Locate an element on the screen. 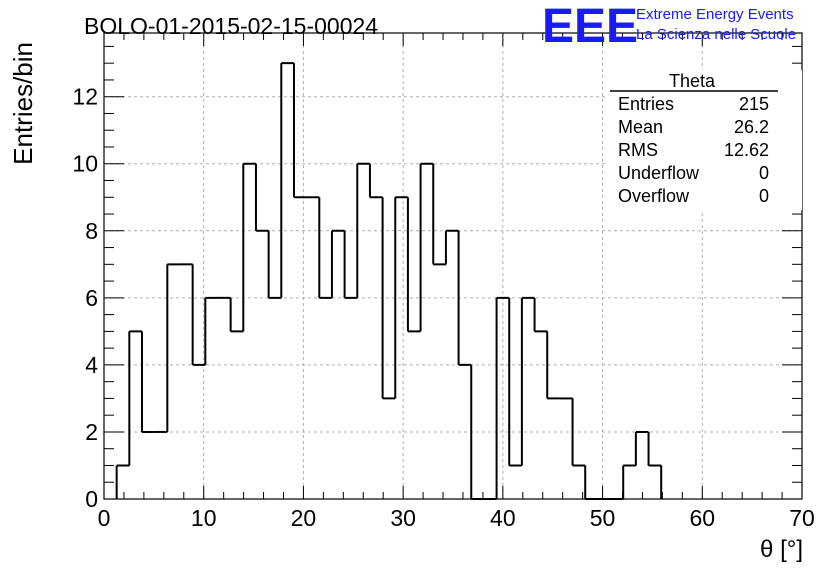  logo-line-1: Extreme Energy Events is located at coordinates (715, 14).